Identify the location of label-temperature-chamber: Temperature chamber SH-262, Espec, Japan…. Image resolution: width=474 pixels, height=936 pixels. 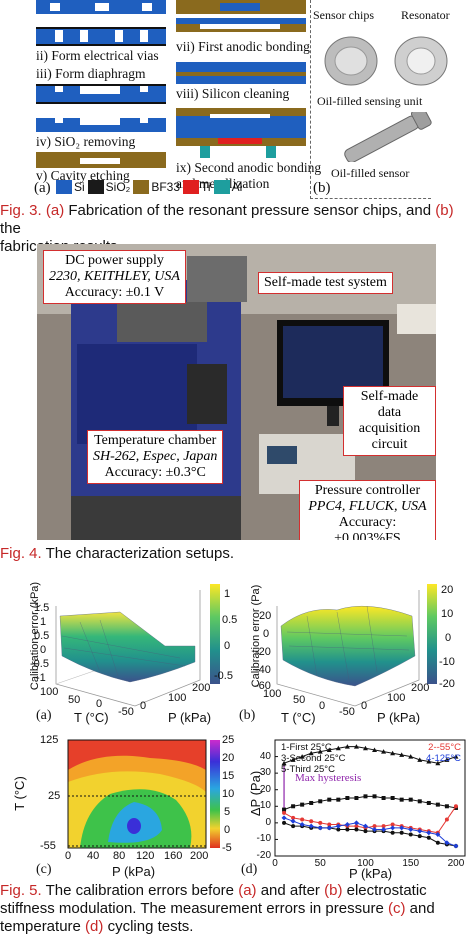
(155, 457).